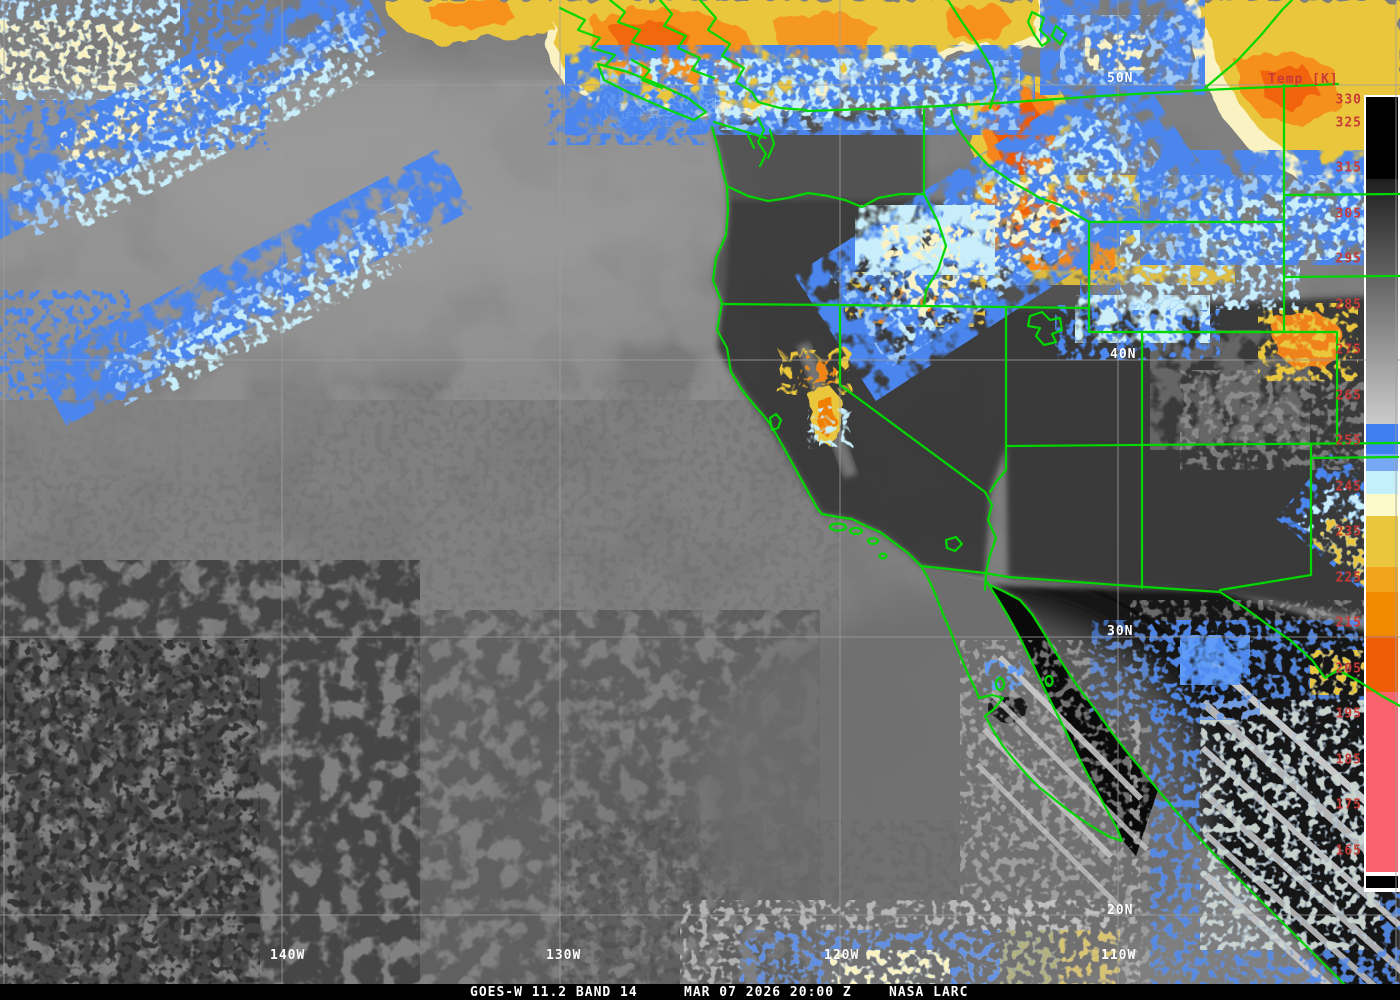 This screenshot has height=1000, width=1400. Describe the element at coordinates (954, 544) in the screenshot. I see `salton-sea` at that location.